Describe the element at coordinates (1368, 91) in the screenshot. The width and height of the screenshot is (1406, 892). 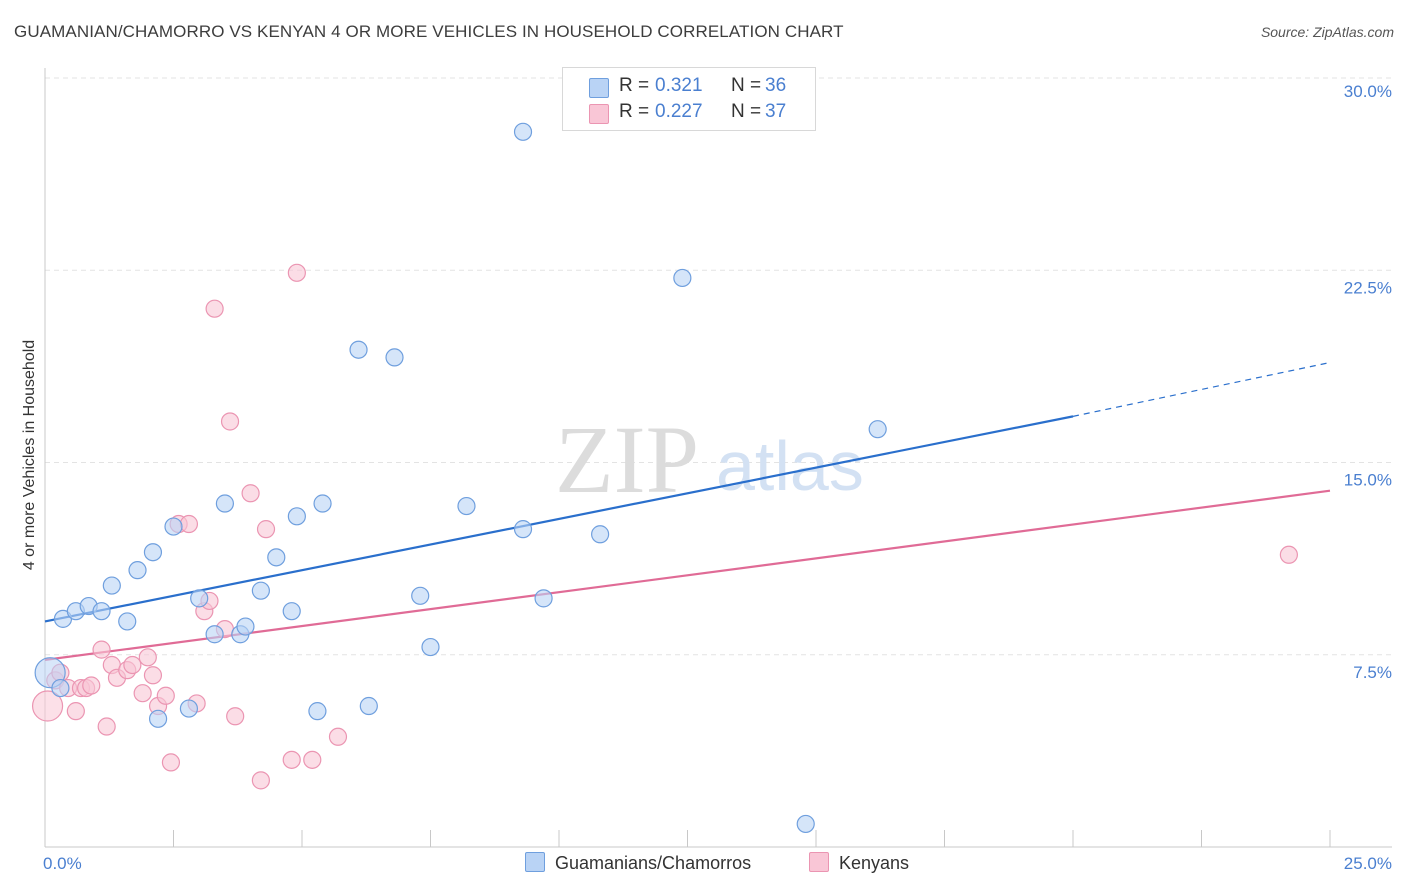
I see `y-tick-label: 30.0%` at that location.